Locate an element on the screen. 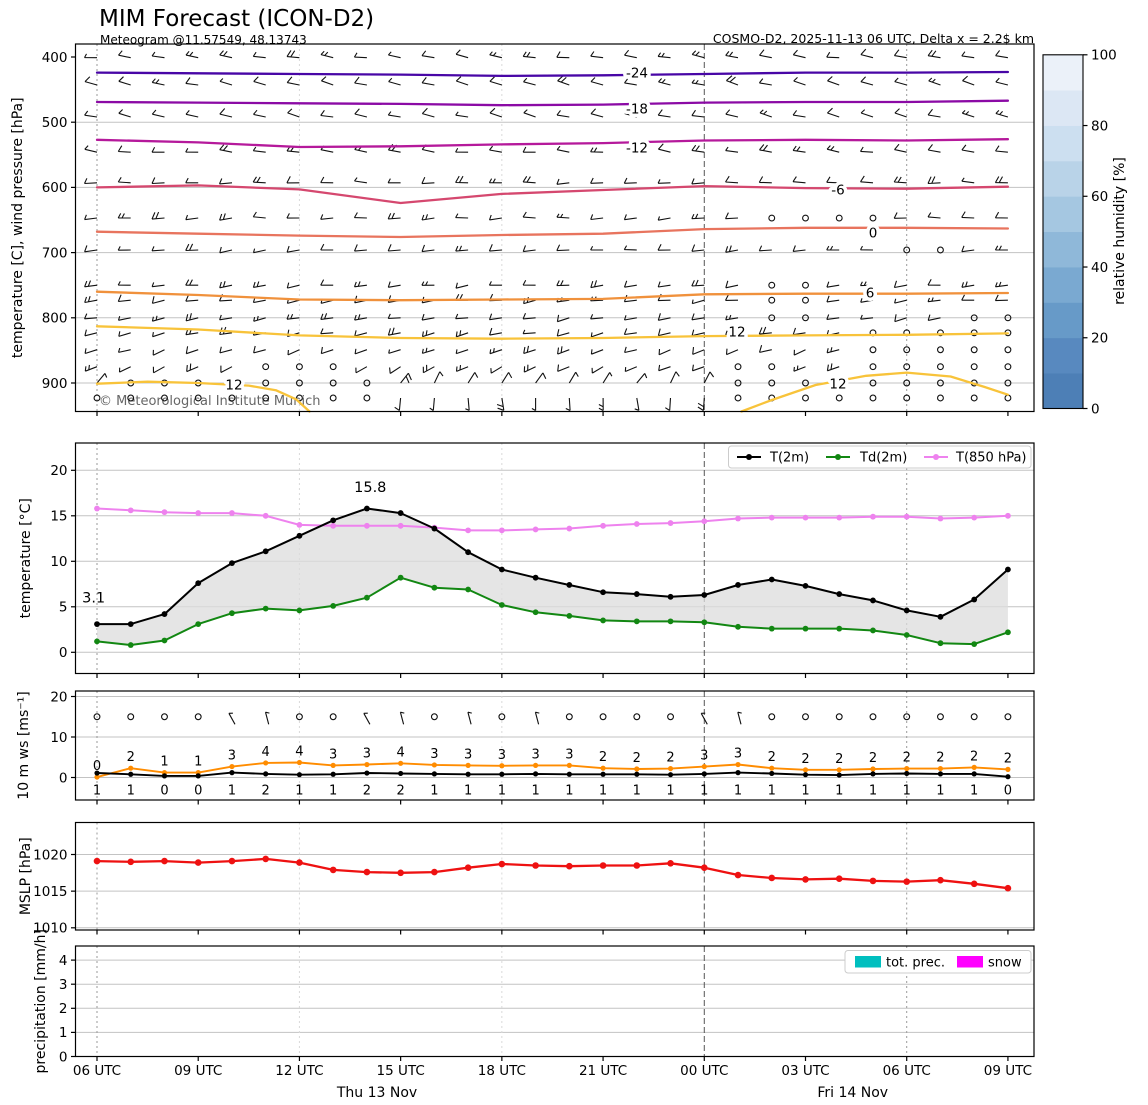 The image size is (1148, 1105). y-tick-label: 900 is located at coordinates (55, 384).